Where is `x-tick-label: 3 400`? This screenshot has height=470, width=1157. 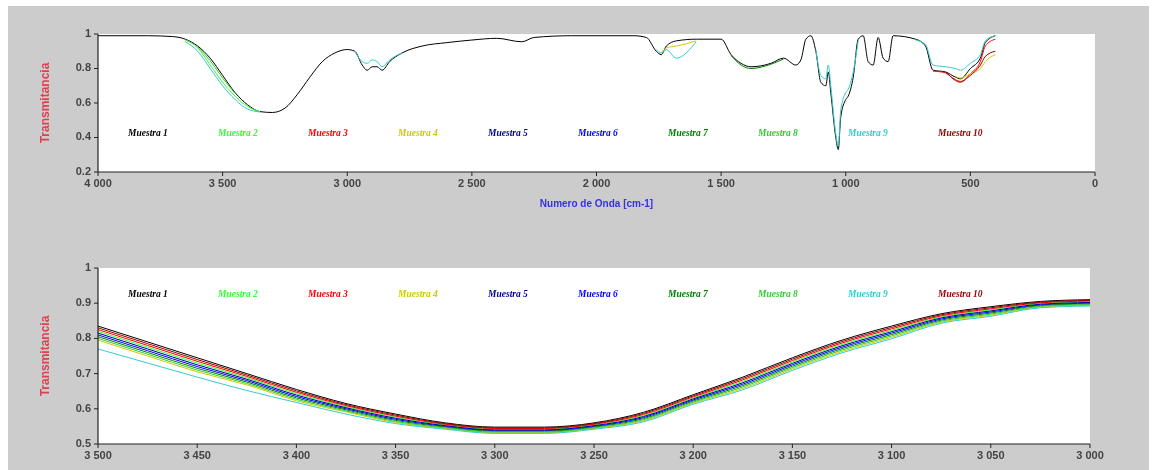 x-tick-label: 3 400 is located at coordinates (296, 455).